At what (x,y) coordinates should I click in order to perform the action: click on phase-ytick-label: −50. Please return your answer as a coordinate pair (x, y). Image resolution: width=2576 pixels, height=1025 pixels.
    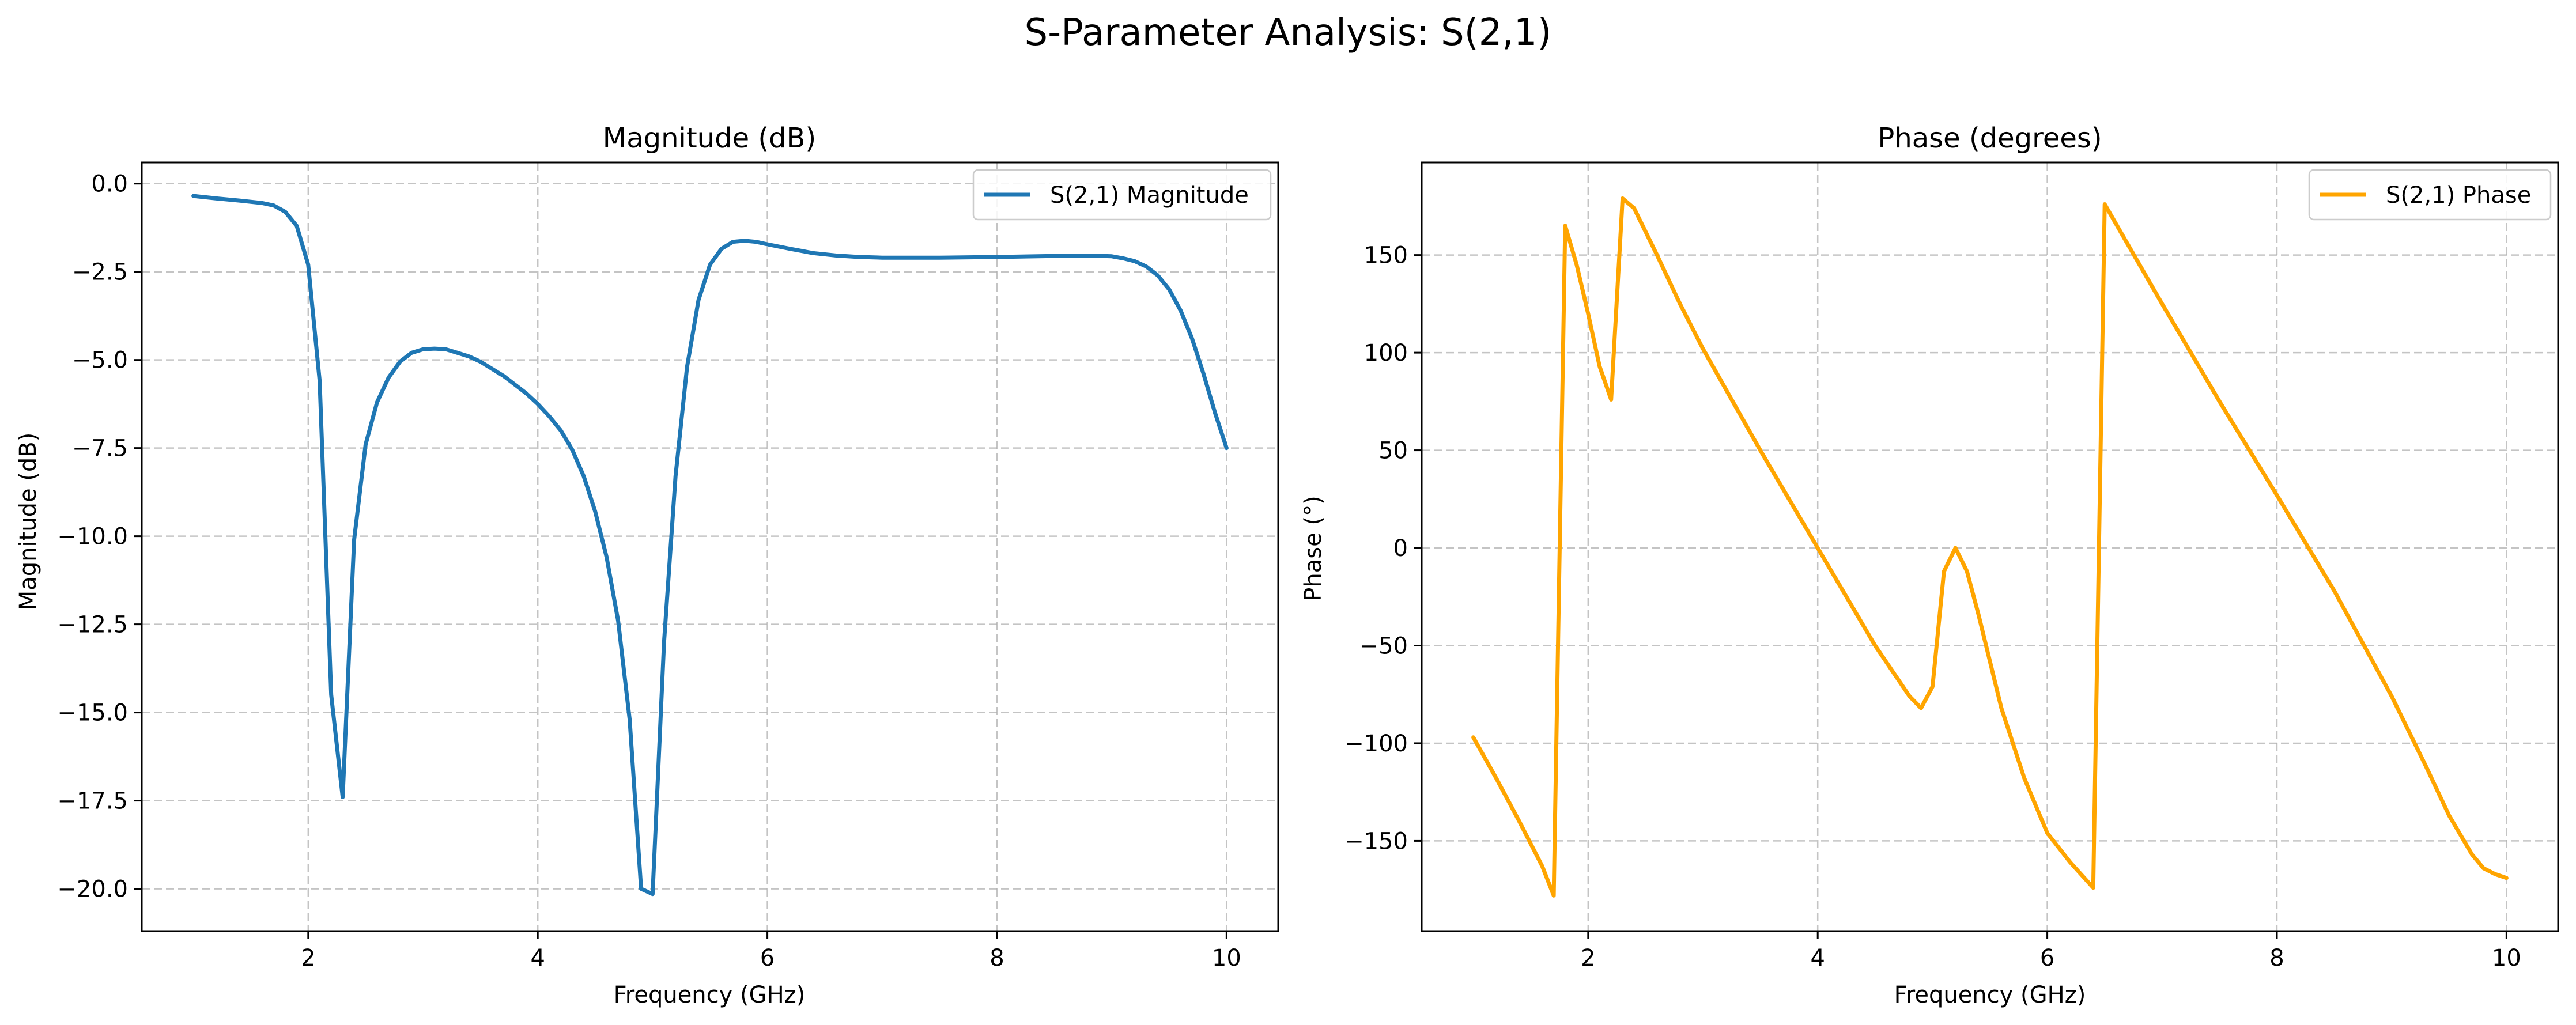
    Looking at the image, I should click on (1383, 646).